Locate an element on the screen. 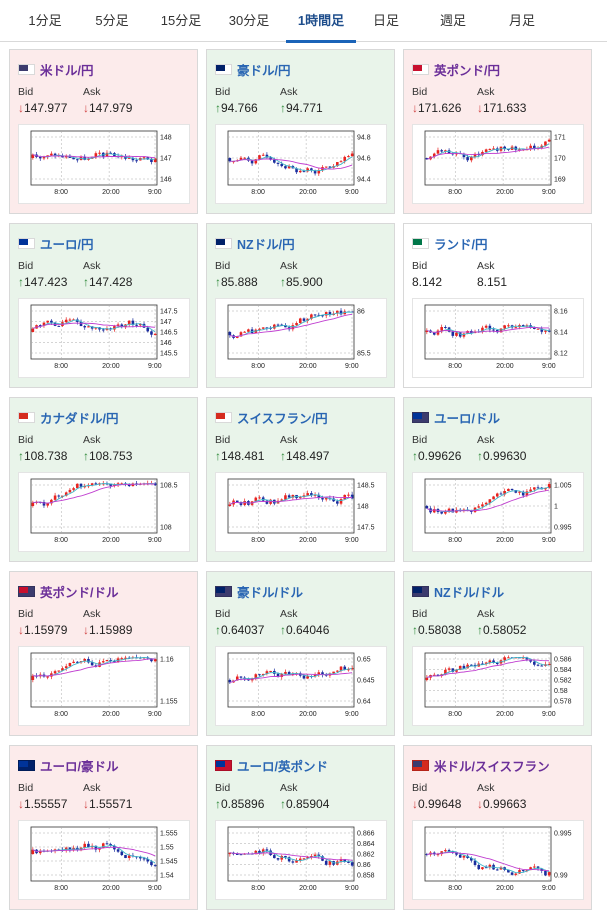 The image size is (607, 911). chart-container: 1.005 1 0.995 8:00 20:00 9:00 is located at coordinates (498, 512).